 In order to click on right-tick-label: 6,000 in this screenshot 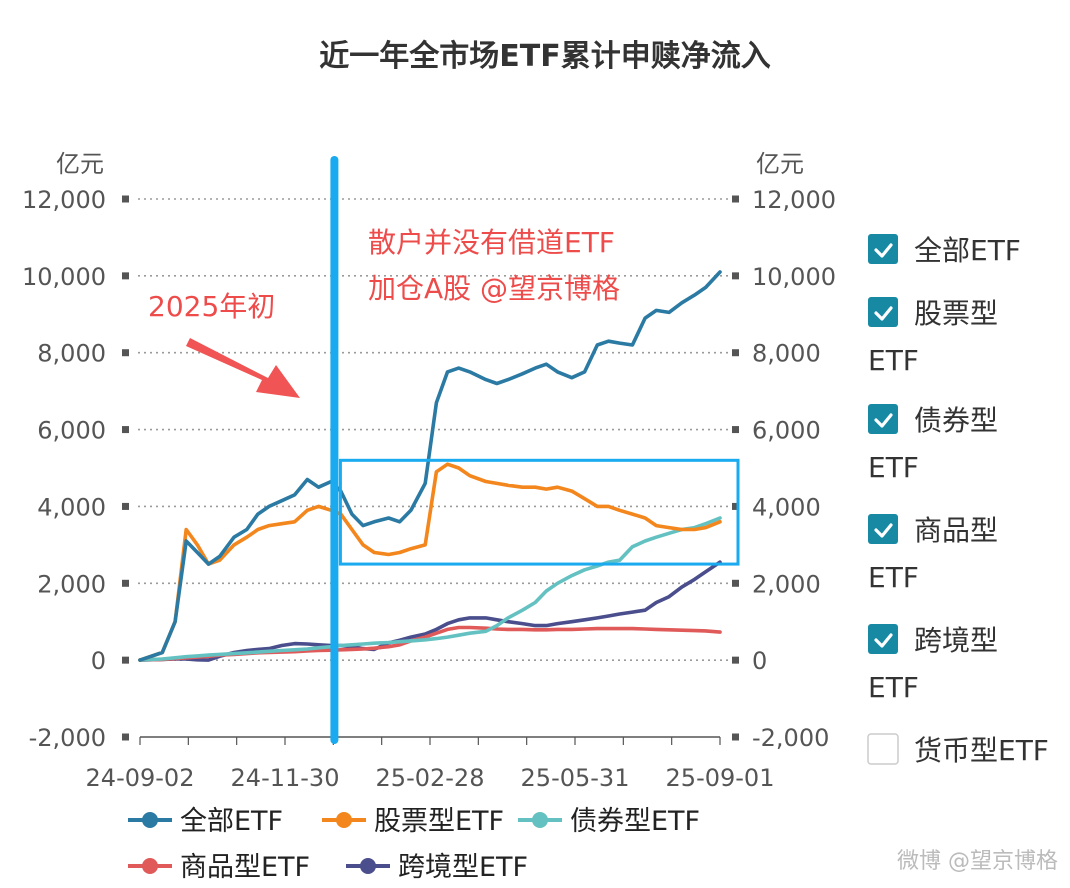, I will do `click(786, 431)`.